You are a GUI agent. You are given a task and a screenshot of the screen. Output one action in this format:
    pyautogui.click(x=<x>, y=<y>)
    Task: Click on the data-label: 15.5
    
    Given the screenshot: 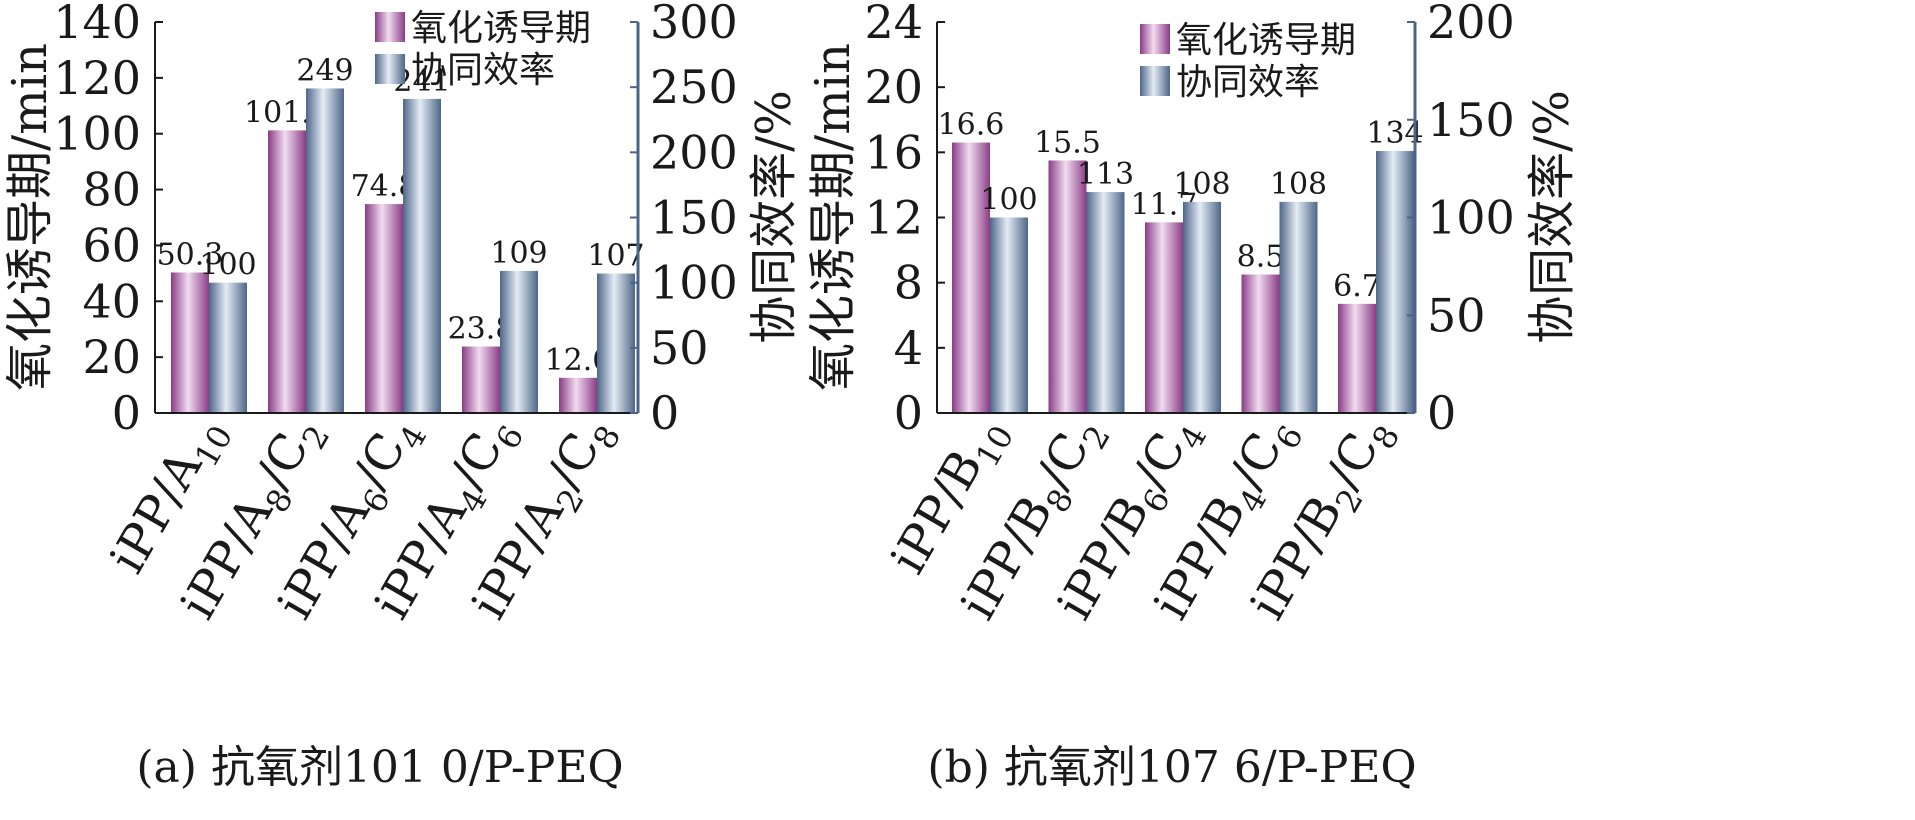 What is the action you would take?
    pyautogui.click(x=1067, y=142)
    